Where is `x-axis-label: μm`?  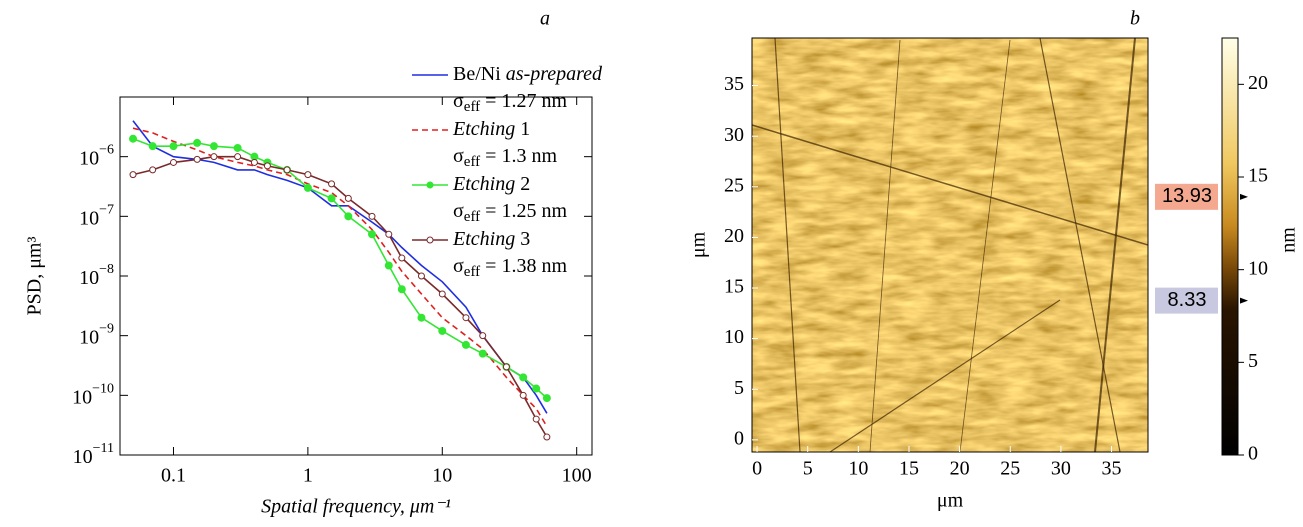 x-axis-label: μm is located at coordinates (950, 501).